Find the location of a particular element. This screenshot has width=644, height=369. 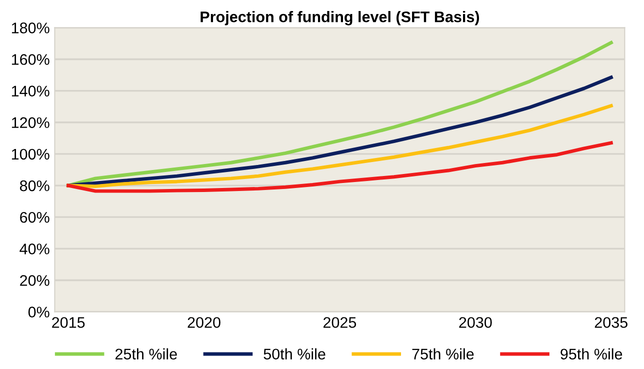

legend-label: 75th %ile is located at coordinates (443, 354).